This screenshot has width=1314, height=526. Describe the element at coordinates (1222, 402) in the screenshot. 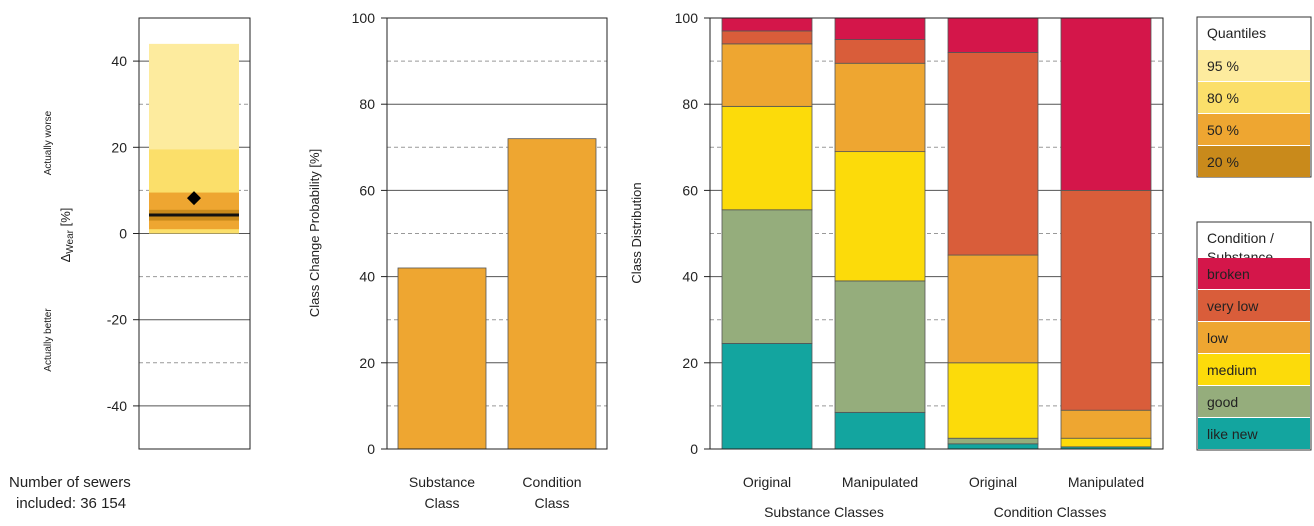

I see `legend-label: good` at that location.